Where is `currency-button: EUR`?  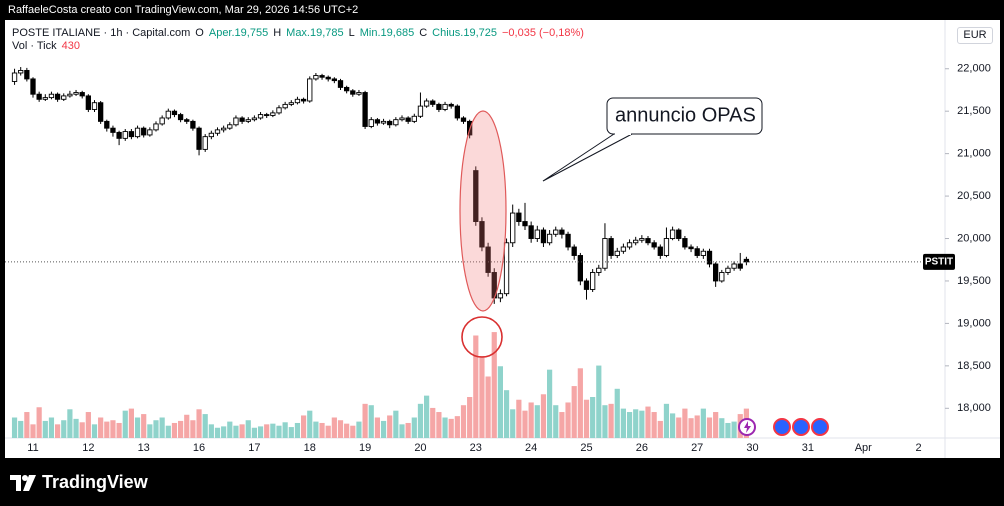 currency-button: EUR is located at coordinates (975, 35).